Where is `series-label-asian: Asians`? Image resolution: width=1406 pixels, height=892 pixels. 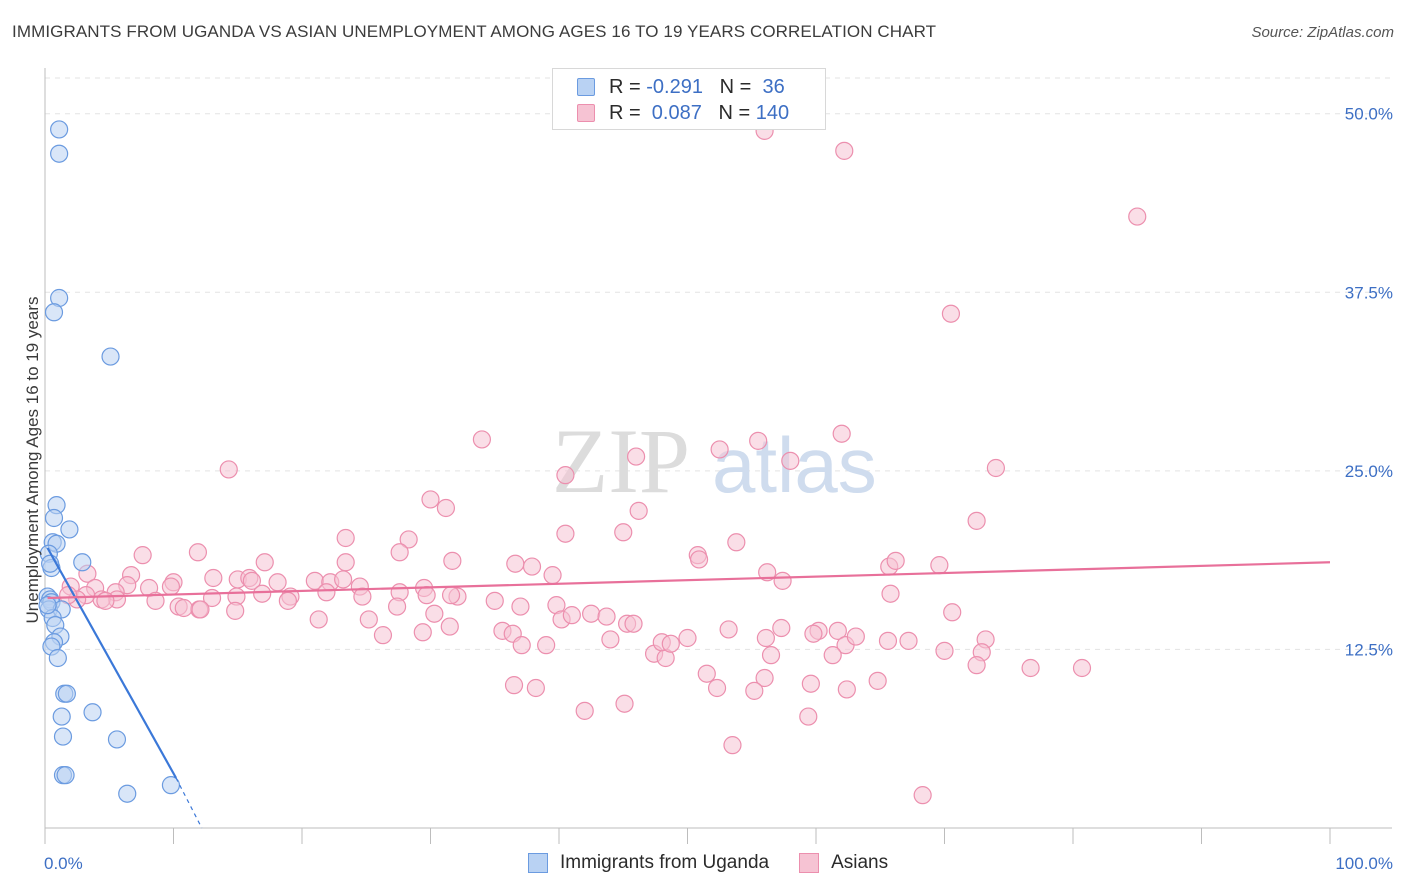
series-label-asian: Asians is located at coordinates (860, 862).